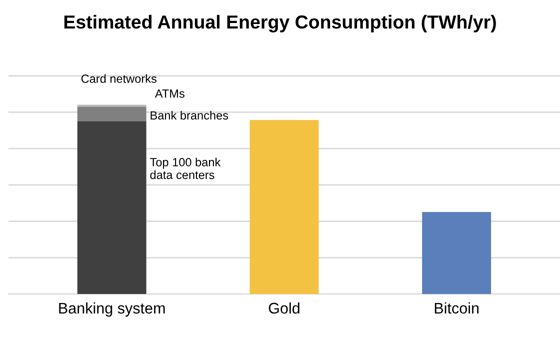 The image size is (560, 338). I want to click on series-label: Top 100 bank data centers, so click(185, 169).